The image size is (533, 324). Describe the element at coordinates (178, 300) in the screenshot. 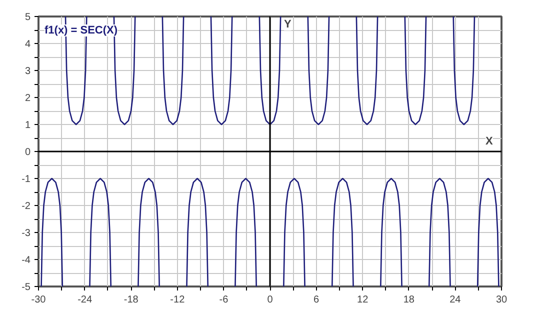

I see `x-tick-label: -12` at that location.